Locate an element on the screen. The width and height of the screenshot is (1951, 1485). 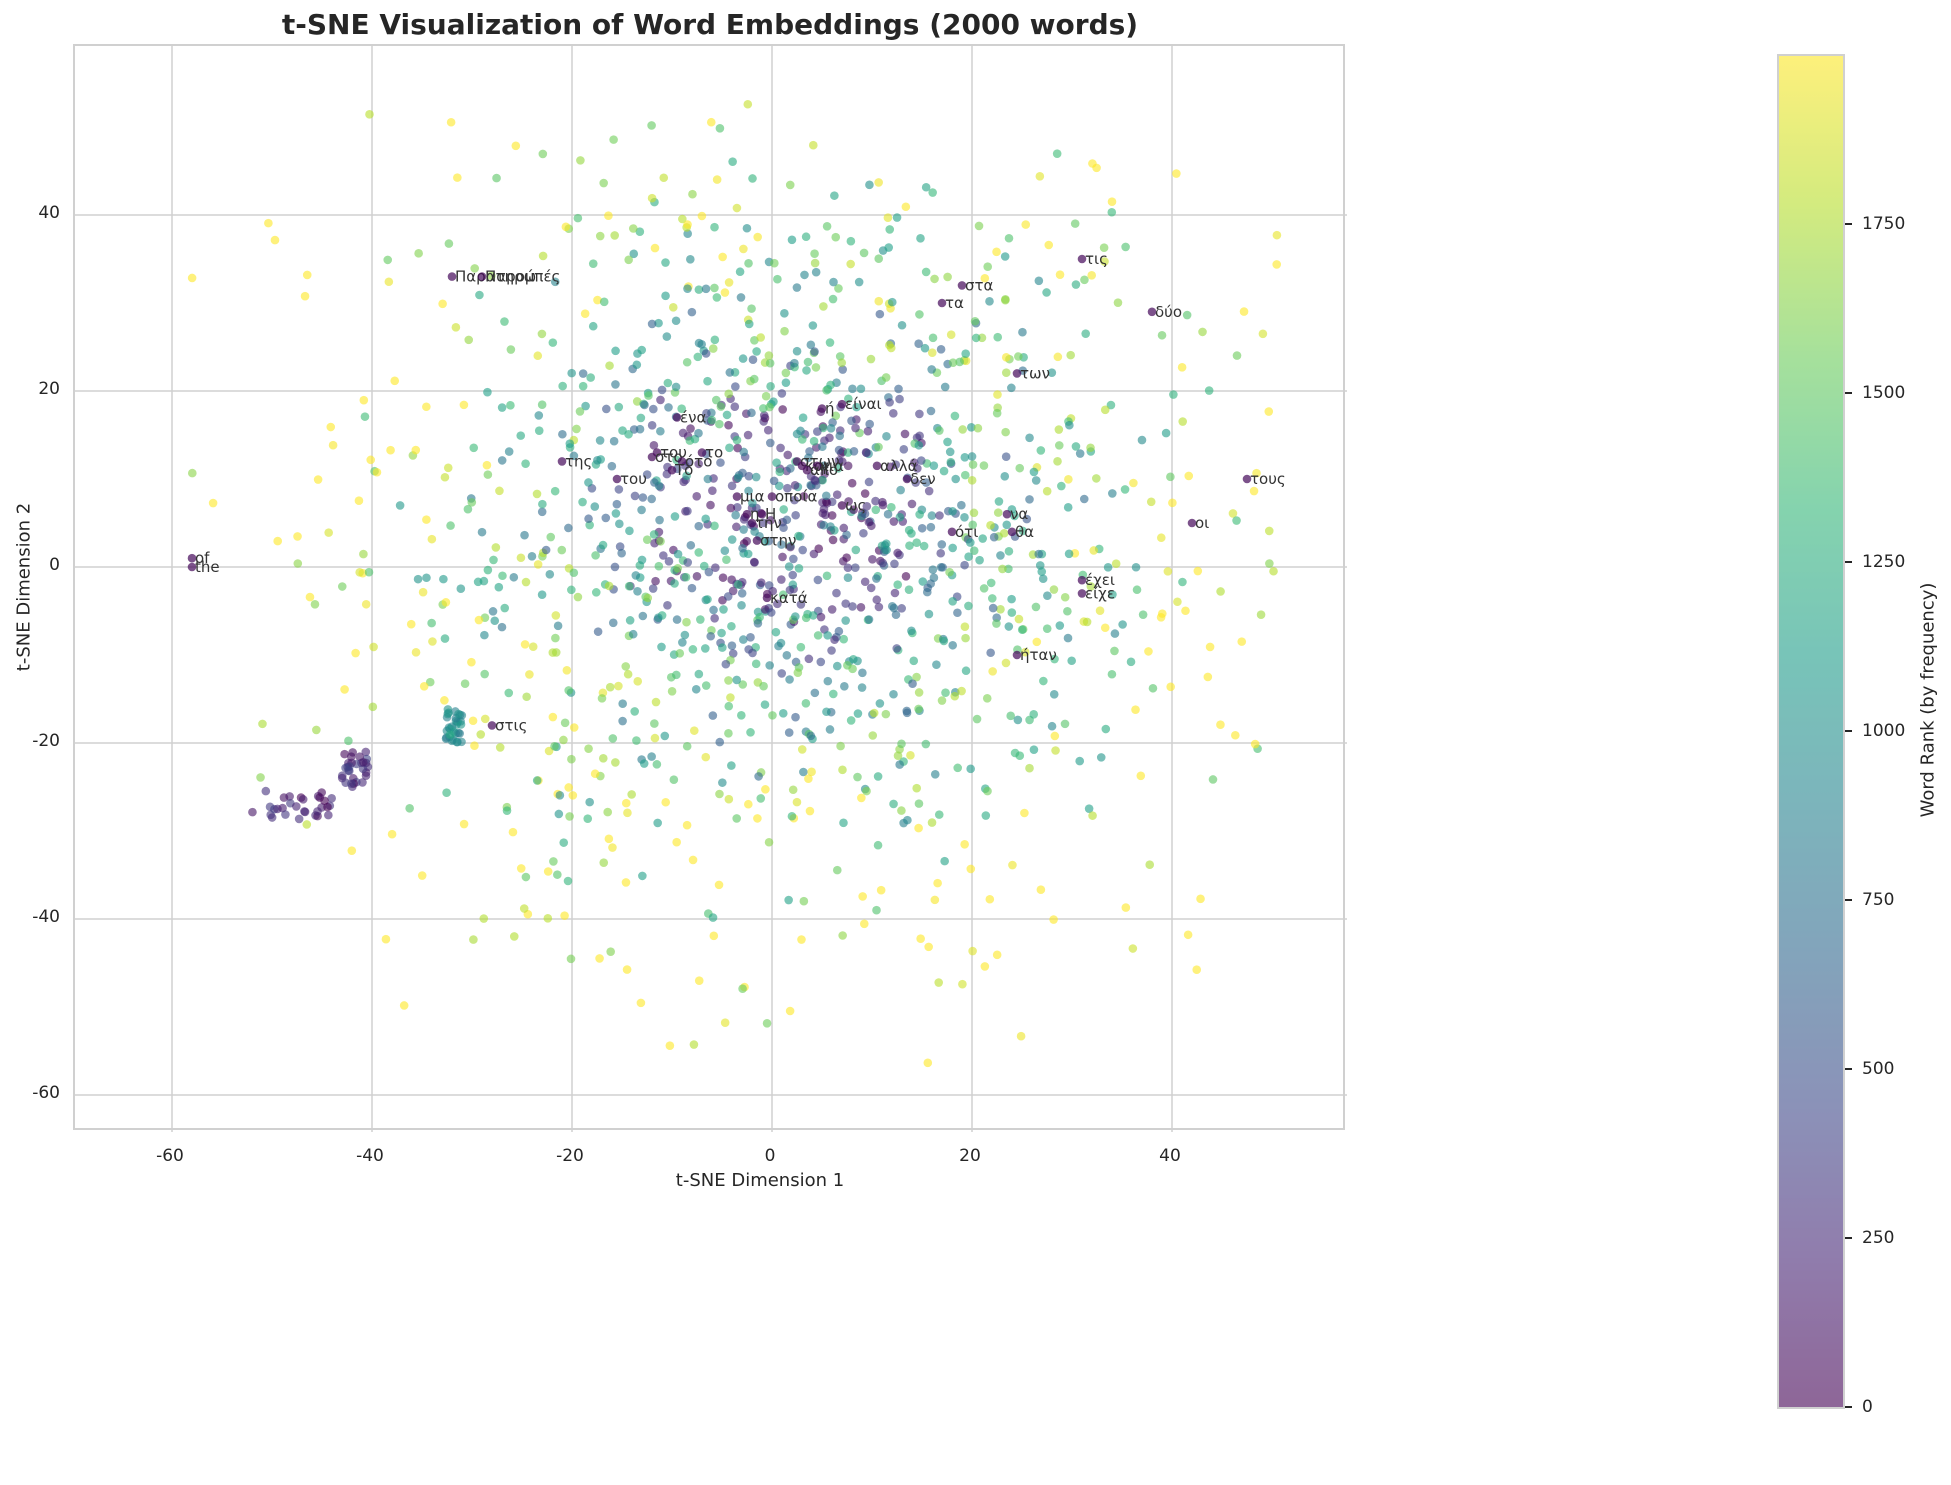
word-annotation: των is located at coordinates (1035, 373).